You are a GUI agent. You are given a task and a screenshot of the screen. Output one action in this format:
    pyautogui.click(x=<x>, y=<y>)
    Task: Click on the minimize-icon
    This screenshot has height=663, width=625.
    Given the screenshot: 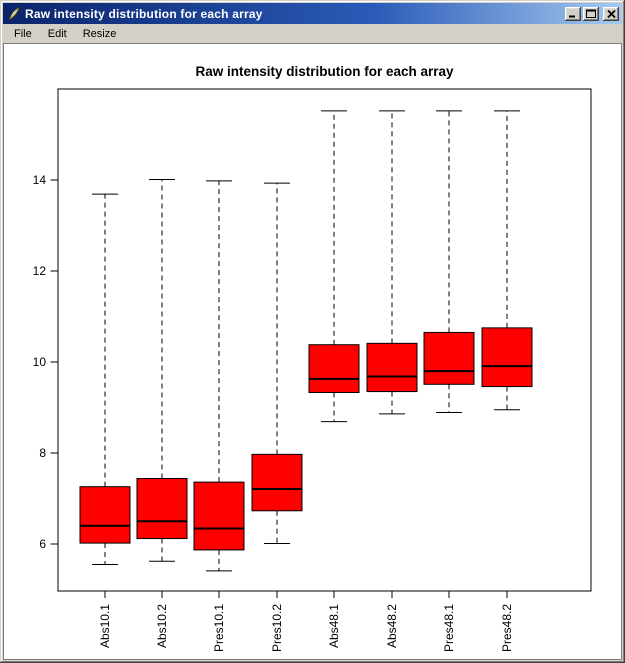 What is the action you would take?
    pyautogui.click(x=572, y=16)
    